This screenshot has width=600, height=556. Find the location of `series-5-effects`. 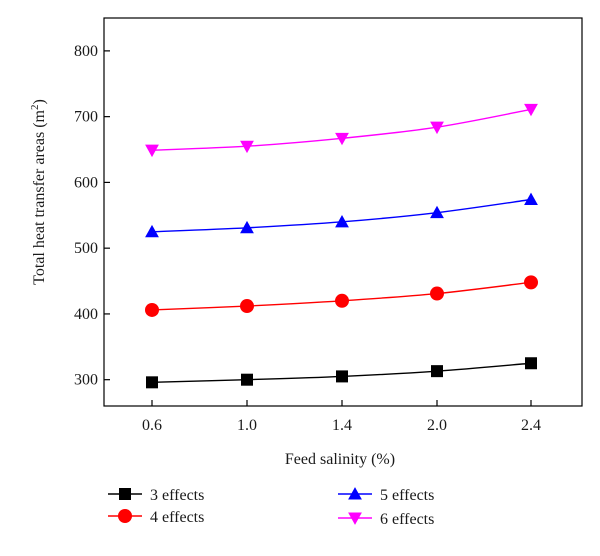

series-5-effects is located at coordinates (341, 215).